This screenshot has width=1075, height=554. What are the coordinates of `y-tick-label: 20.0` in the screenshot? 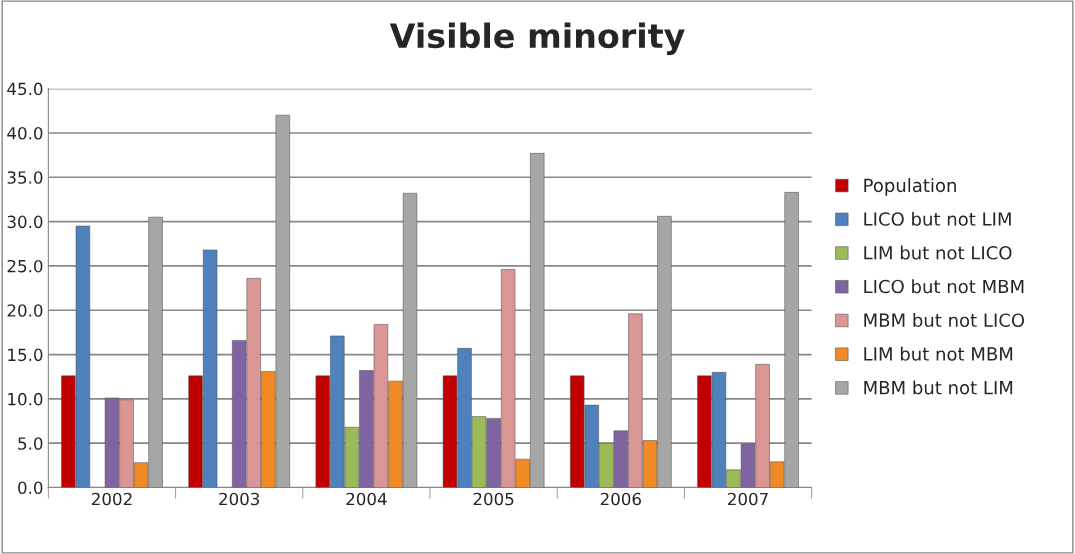 It's located at (25, 310).